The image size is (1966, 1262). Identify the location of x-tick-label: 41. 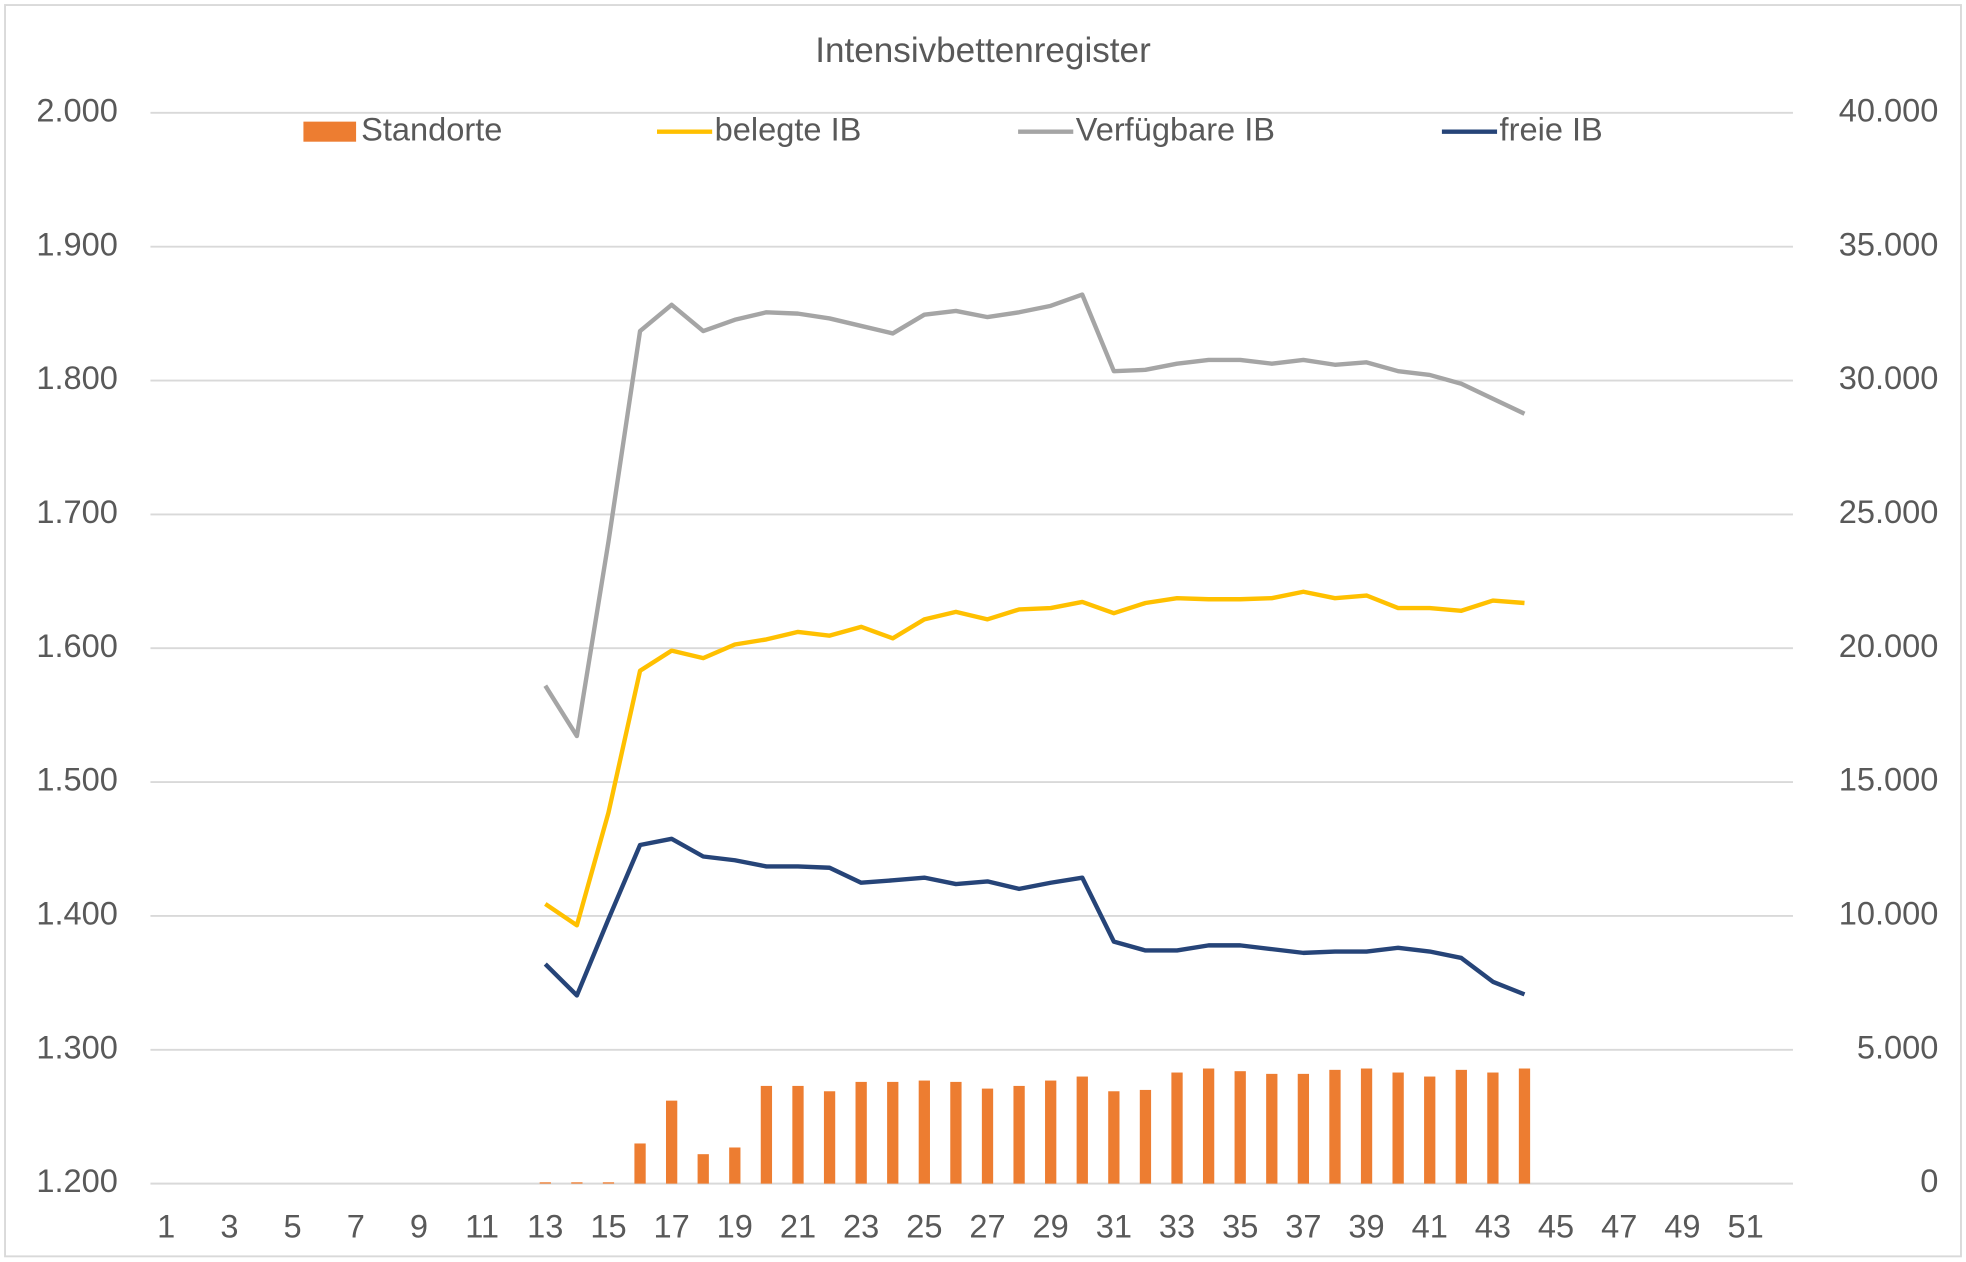
(1430, 1225).